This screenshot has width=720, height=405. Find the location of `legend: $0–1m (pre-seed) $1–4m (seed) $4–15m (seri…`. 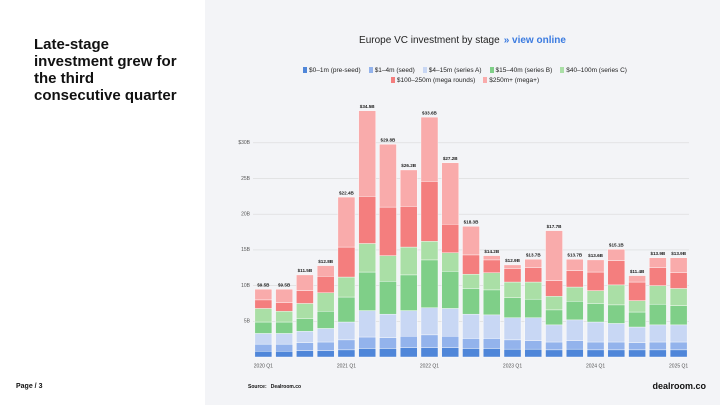

legend: $0–1m (pre-seed) $1–4m (seed) $4–15m (seri… is located at coordinates (465, 75).